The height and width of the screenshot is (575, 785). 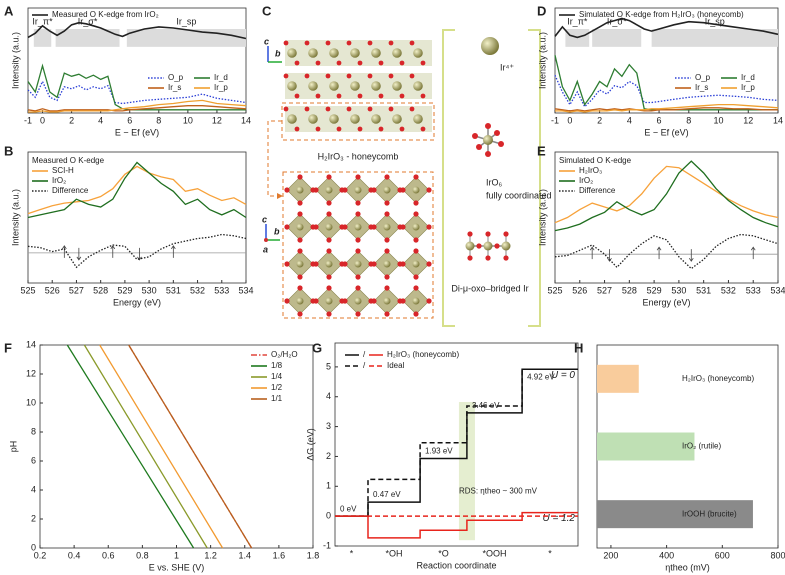 What do you see at coordinates (186, 38) in the screenshot?
I see `shaded-region` at bounding box center [186, 38].